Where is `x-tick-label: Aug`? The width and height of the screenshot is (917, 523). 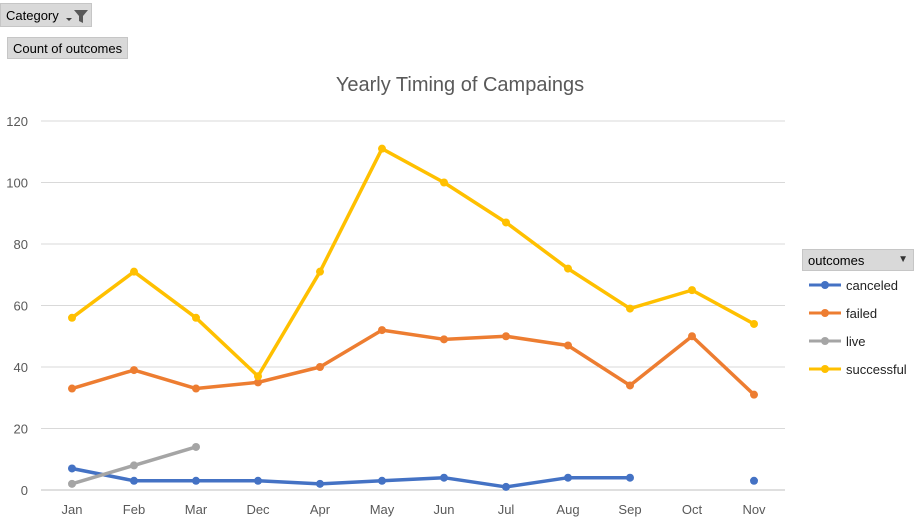
x-tick-label: Aug is located at coordinates (567, 509).